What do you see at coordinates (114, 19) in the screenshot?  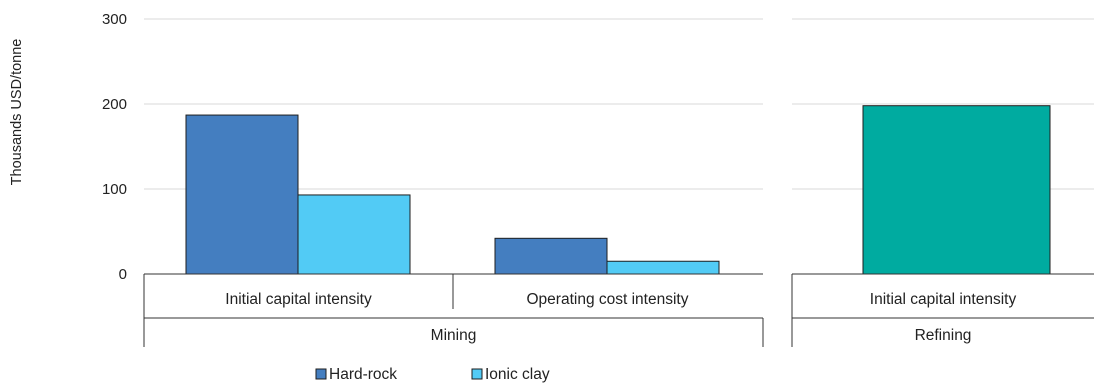 I see `y-tick-label: 300` at bounding box center [114, 19].